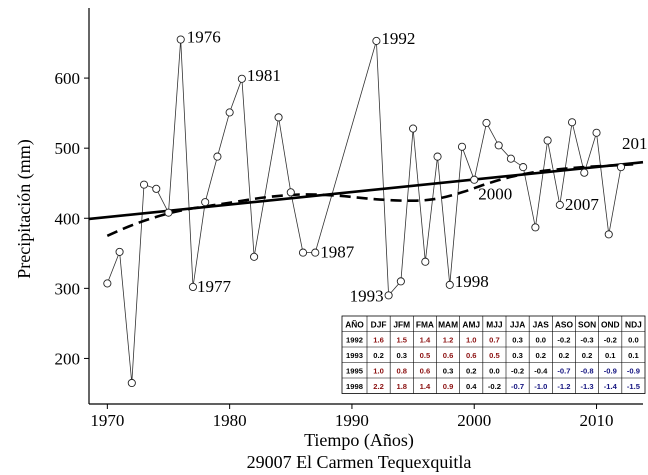 The width and height of the screenshot is (648, 475). What do you see at coordinates (68, 78) in the screenshot?
I see `y-tick-label: 600` at bounding box center [68, 78].